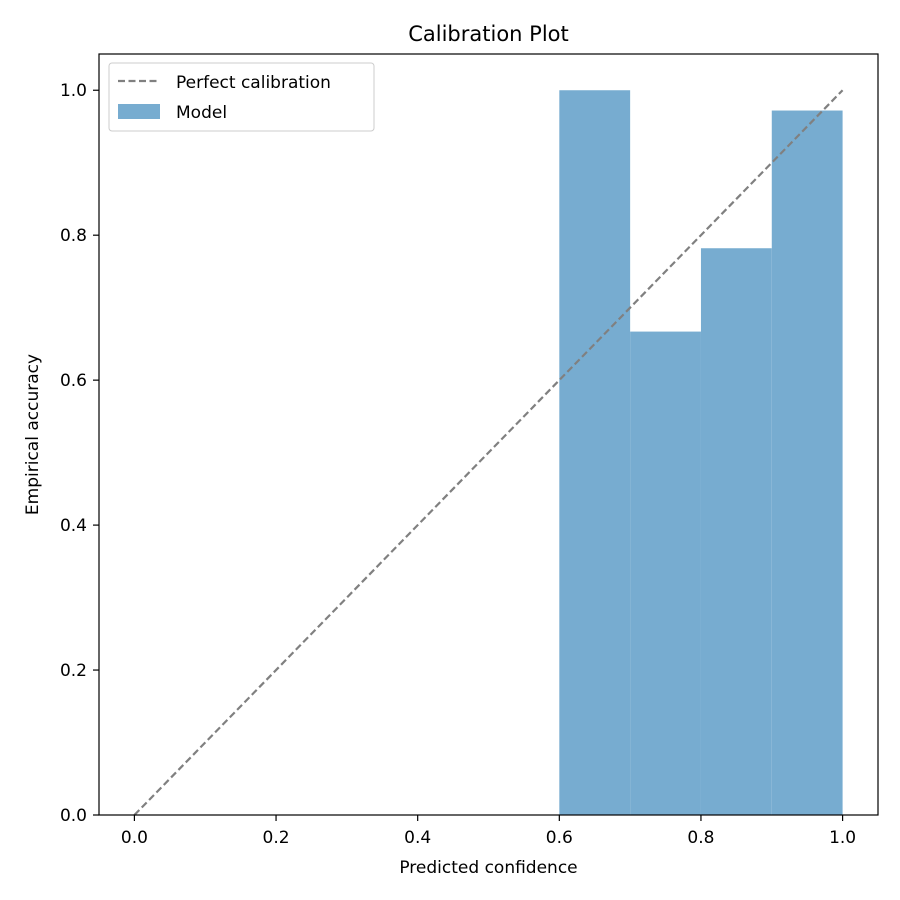 The height and width of the screenshot is (900, 900). What do you see at coordinates (842, 838) in the screenshot?
I see `x-tick-label: 1.0` at bounding box center [842, 838].